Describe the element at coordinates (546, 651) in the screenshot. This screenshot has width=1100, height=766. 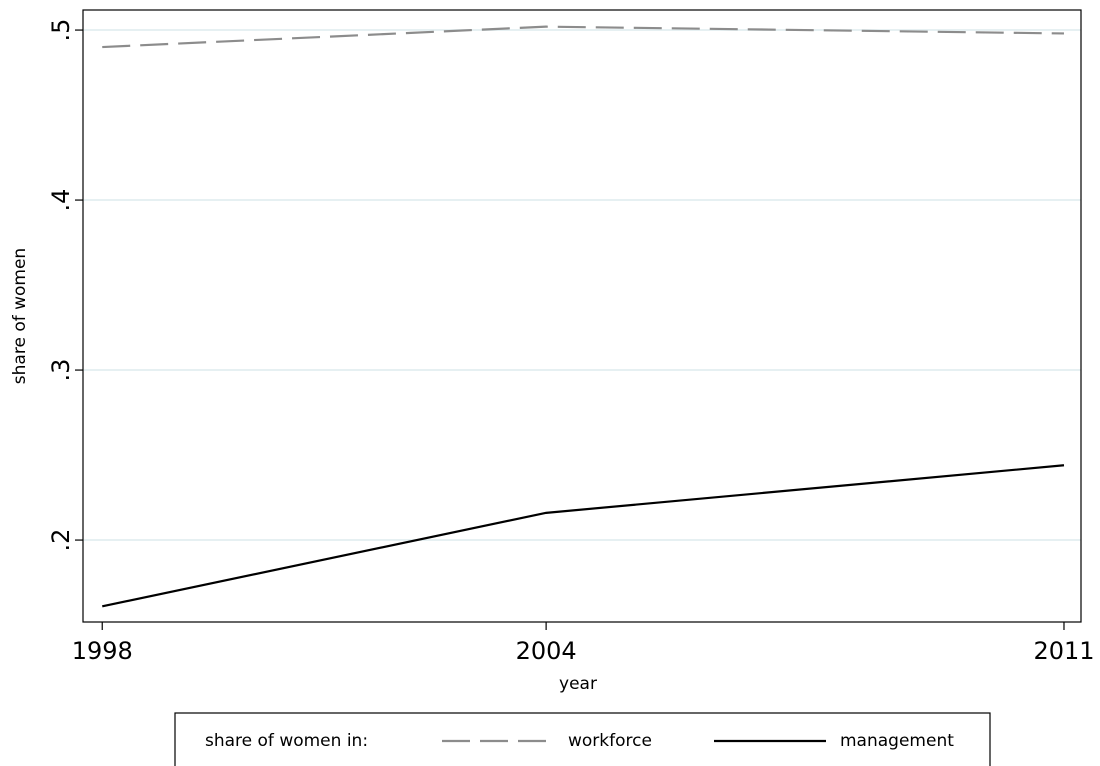
I see `x-tick-label: 2004` at that location.